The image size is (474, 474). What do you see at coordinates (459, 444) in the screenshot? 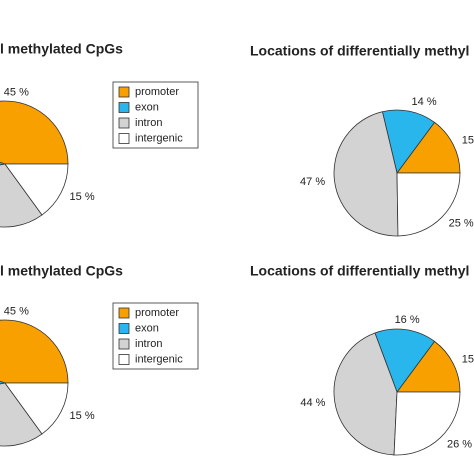
I see `slice-label: 26 %` at bounding box center [459, 444].